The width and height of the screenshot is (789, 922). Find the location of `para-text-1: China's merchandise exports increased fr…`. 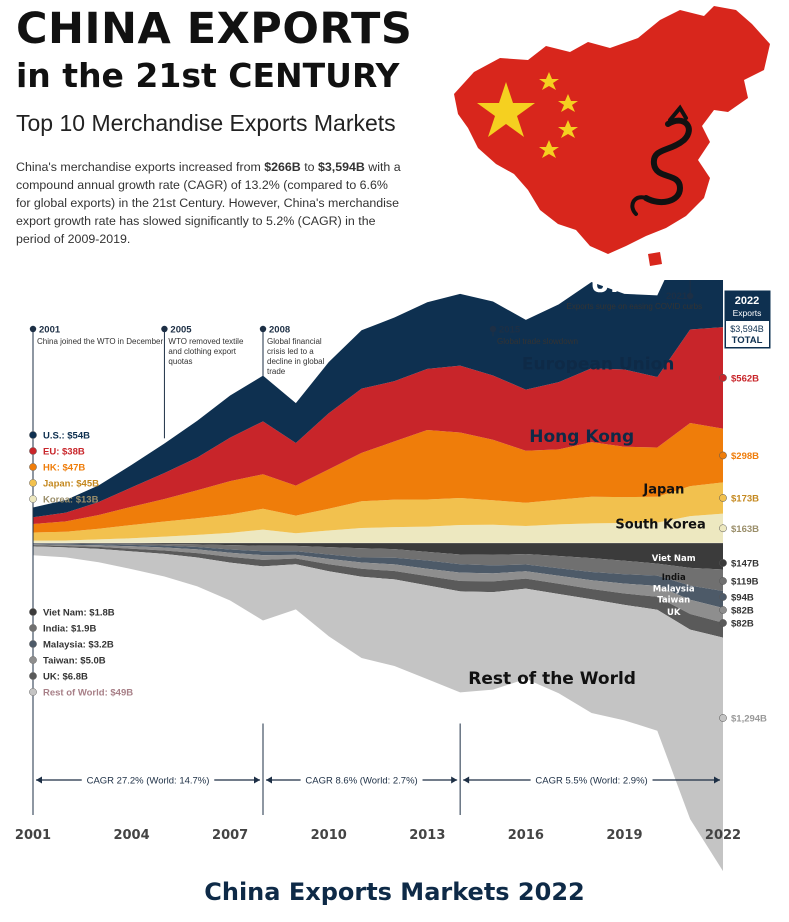

para-text-1: China's merchandise exports increased fr… is located at coordinates (140, 167).